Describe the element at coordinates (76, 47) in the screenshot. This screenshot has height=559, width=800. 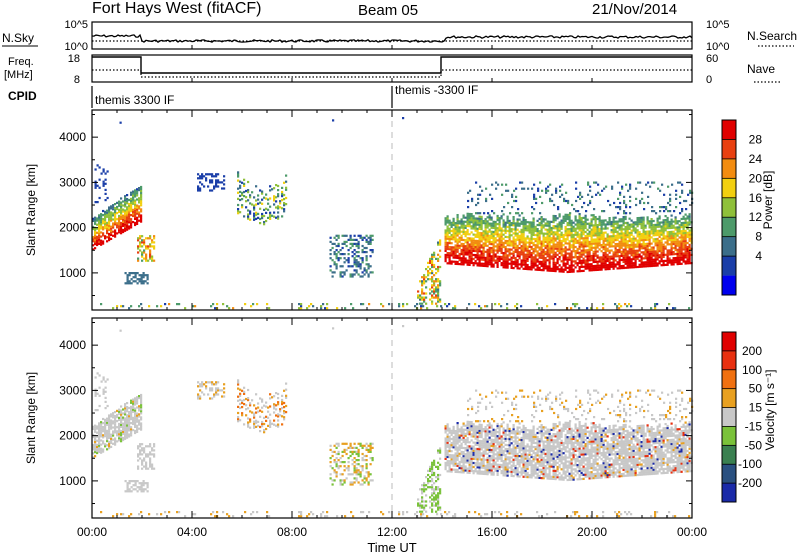
I see `nsky-tick-bottom: 10^0` at that location.